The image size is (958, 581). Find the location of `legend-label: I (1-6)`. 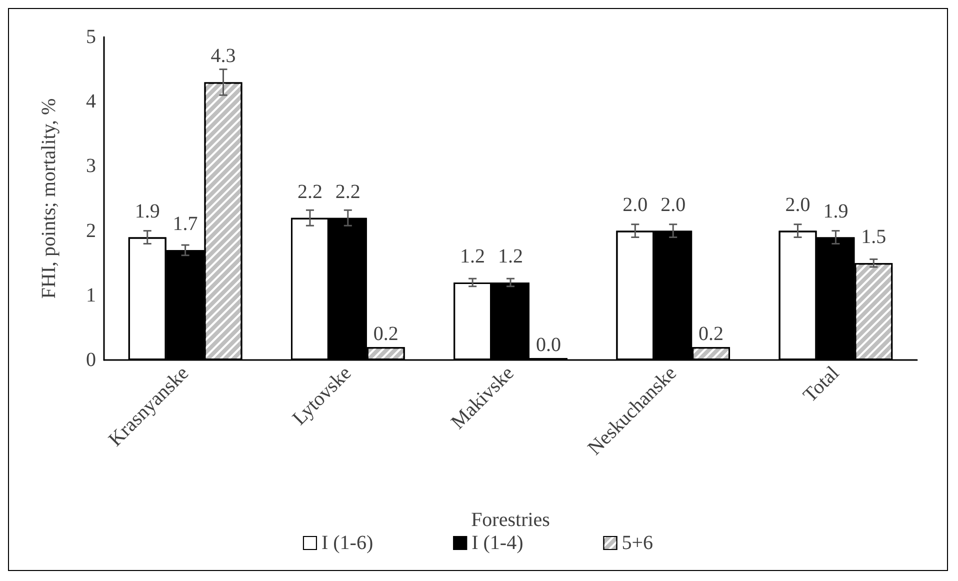

legend-label: I (1-6) is located at coordinates (347, 543).